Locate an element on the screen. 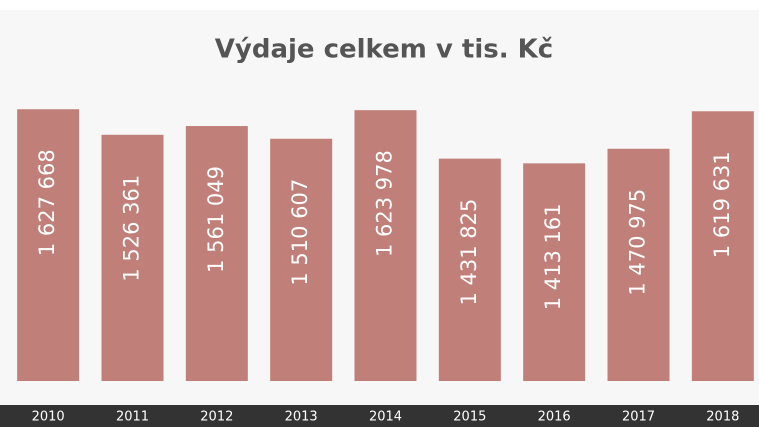 The height and width of the screenshot is (427, 759). data-label: 1 470 975 is located at coordinates (638, 242).